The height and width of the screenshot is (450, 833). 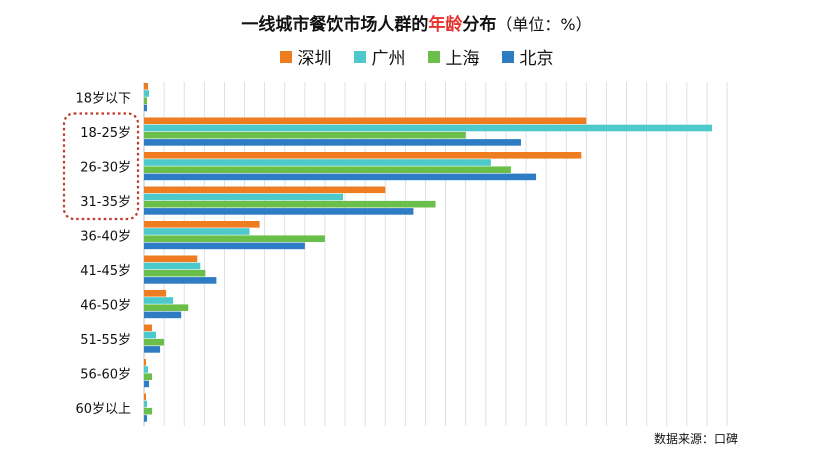 I want to click on legend-label-guangzhou: 广州, so click(x=388, y=59).